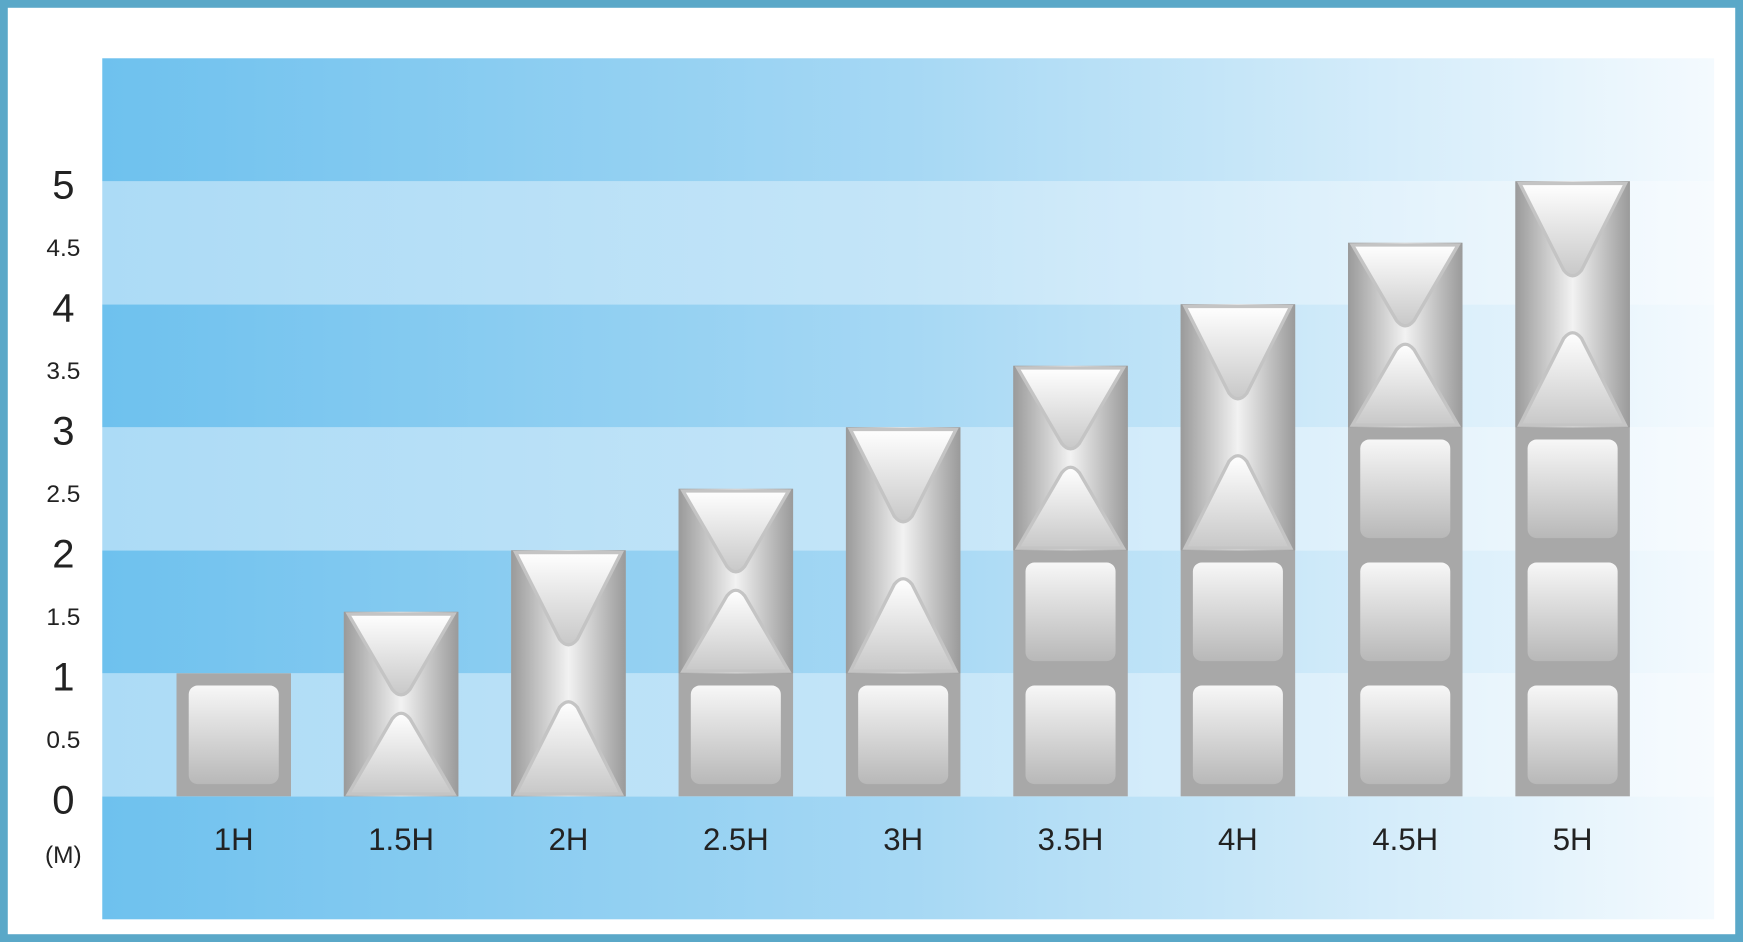 This screenshot has height=942, width=1743. Describe the element at coordinates (63, 740) in the screenshot. I see `y-tick-label: 0.5` at that location.